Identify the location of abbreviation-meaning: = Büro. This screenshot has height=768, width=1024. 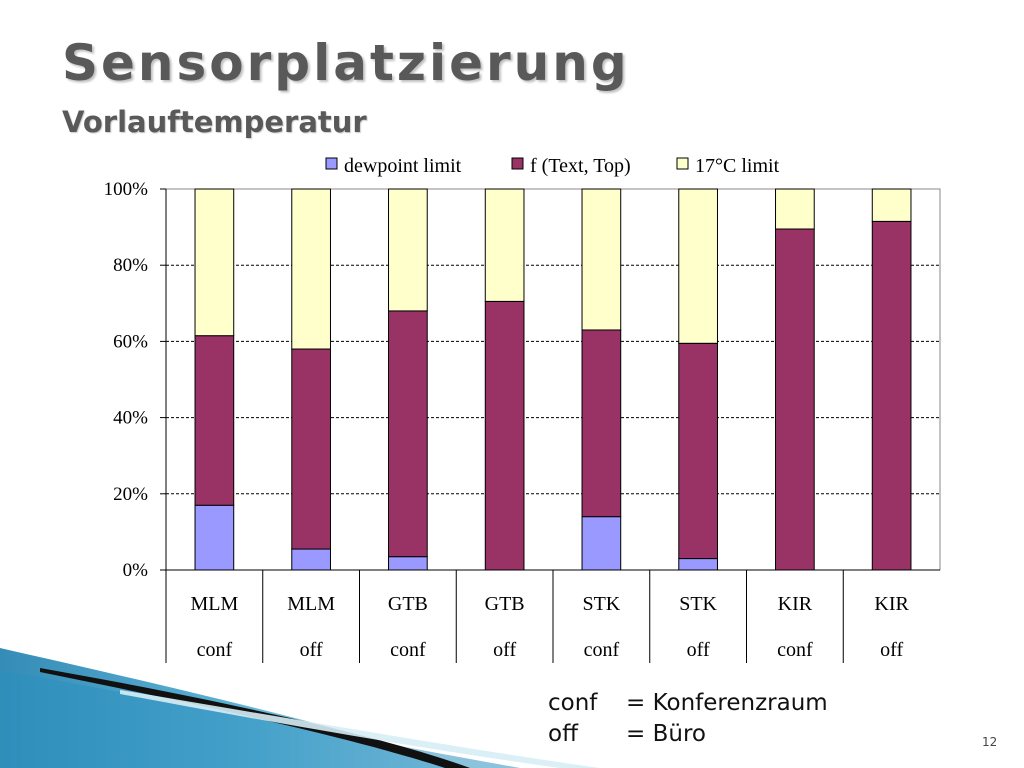
(666, 733).